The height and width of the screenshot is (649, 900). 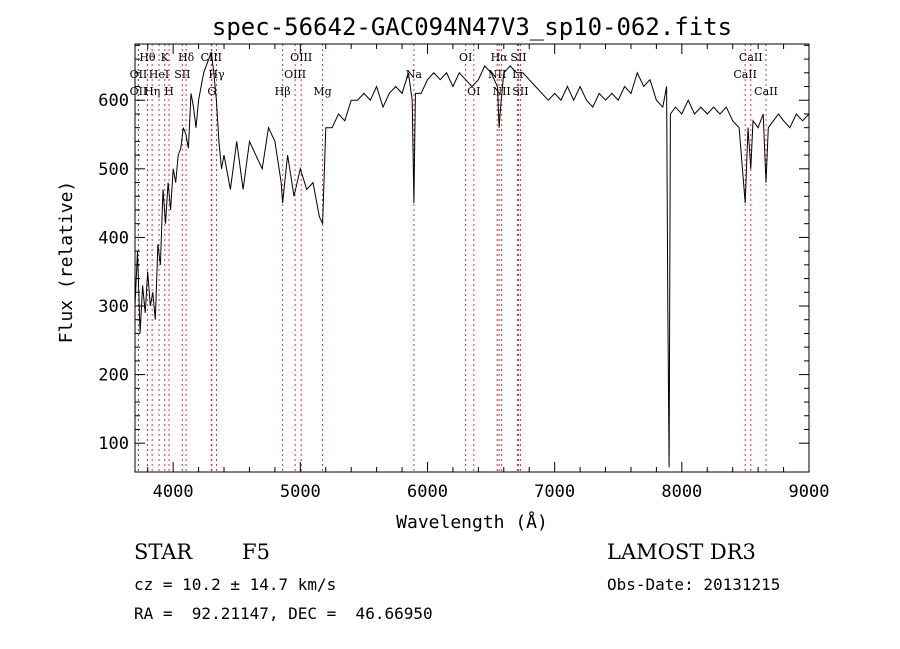 What do you see at coordinates (472, 522) in the screenshot?
I see `x-axis-label: Wavelength (Å)` at bounding box center [472, 522].